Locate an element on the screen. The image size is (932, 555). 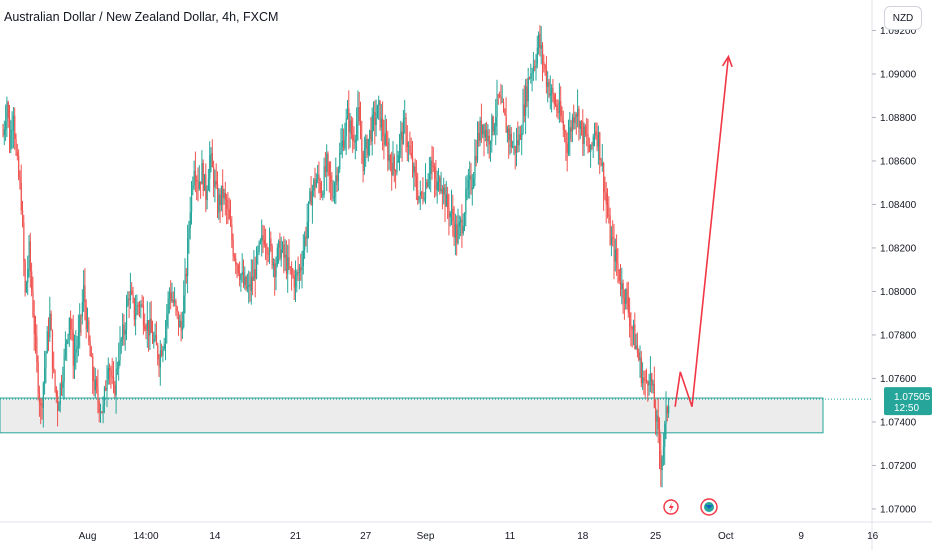
price-tick-label: 1.08400 is located at coordinates (898, 205).